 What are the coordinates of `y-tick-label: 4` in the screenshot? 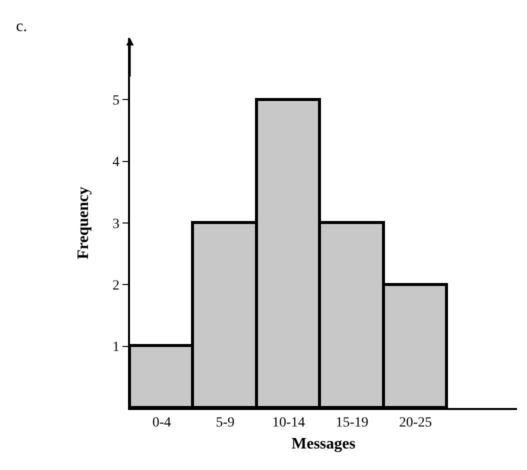 It's located at (116, 162).